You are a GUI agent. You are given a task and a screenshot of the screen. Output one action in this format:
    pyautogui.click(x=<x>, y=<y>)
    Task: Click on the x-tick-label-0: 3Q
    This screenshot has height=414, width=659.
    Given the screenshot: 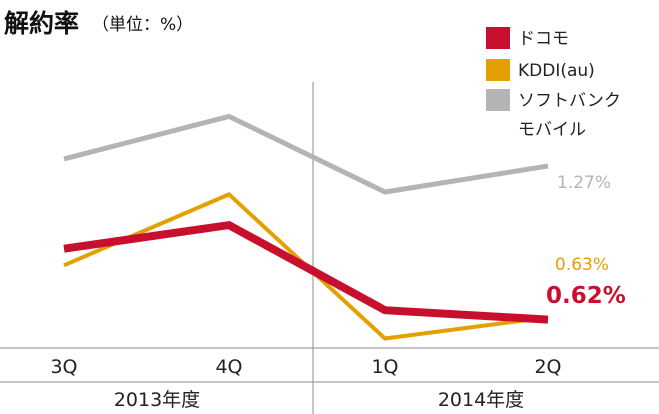 What is the action you would take?
    pyautogui.click(x=63, y=367)
    